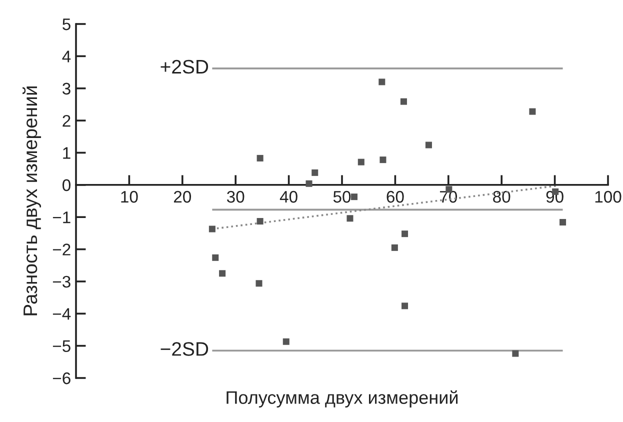 The width and height of the screenshot is (623, 422). What do you see at coordinates (342, 399) in the screenshot?
I see `x-axis-title: Полусумма двух измерений` at bounding box center [342, 399].